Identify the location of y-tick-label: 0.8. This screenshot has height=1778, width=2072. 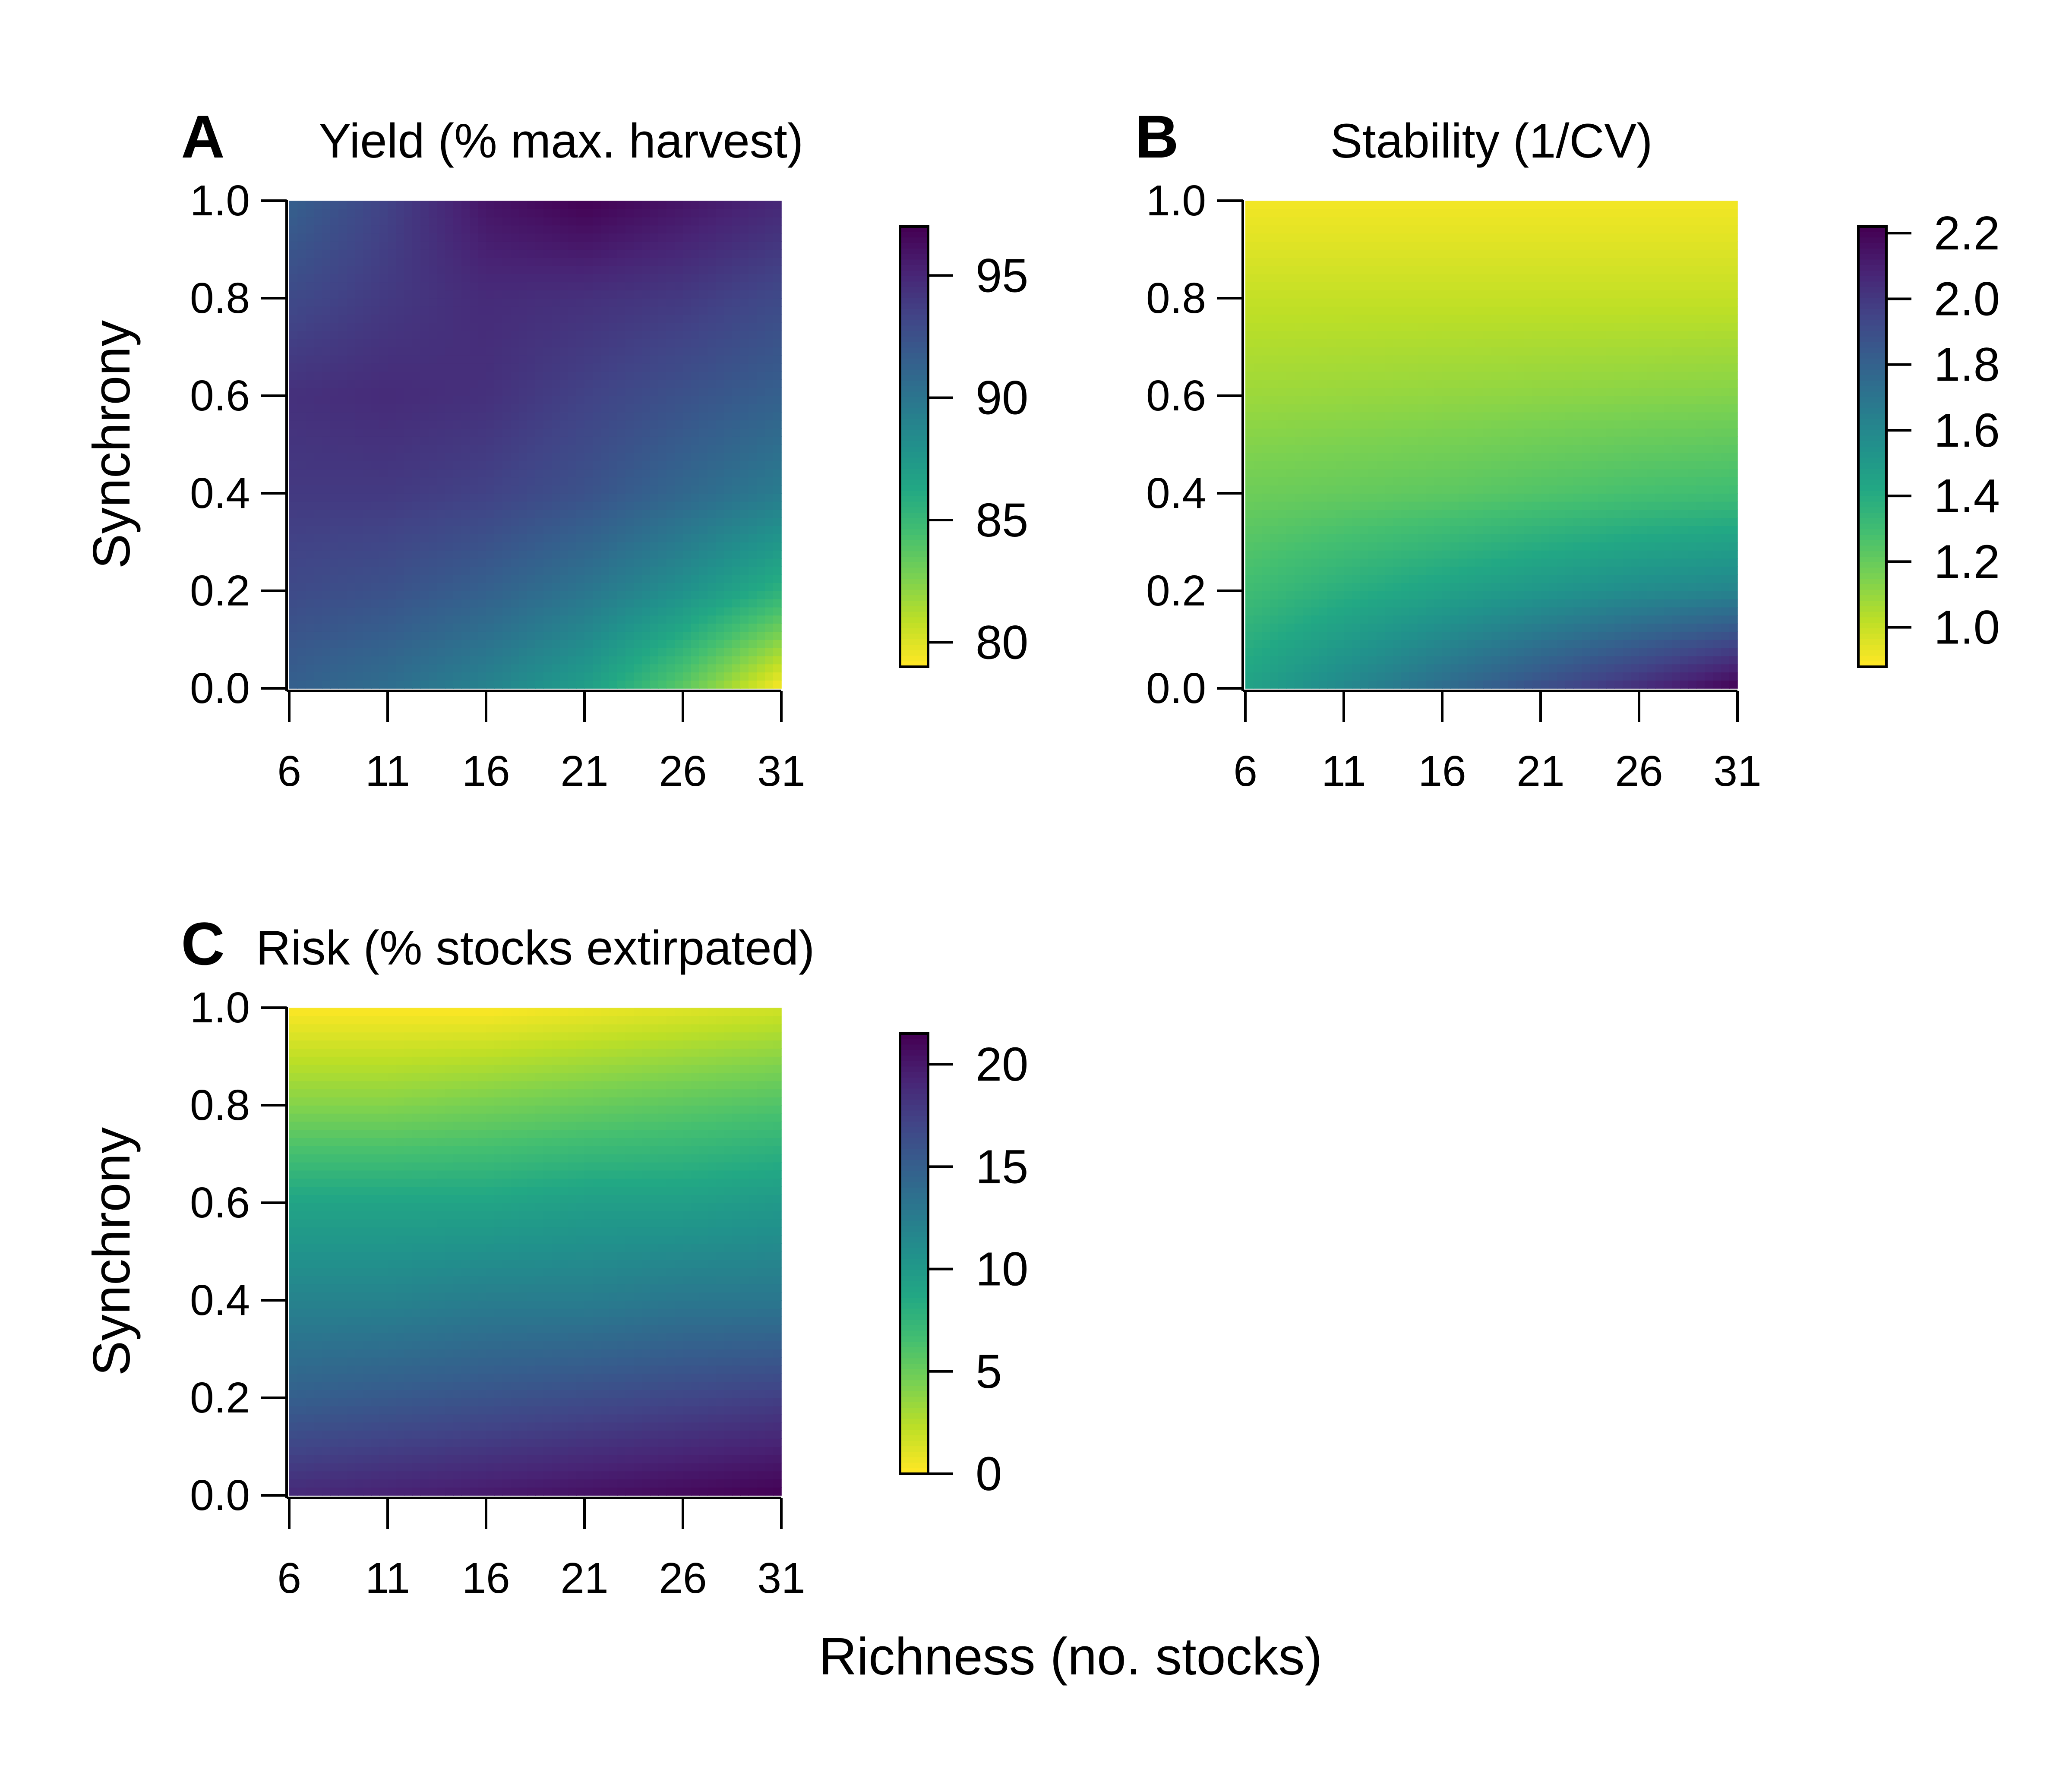
(220, 298).